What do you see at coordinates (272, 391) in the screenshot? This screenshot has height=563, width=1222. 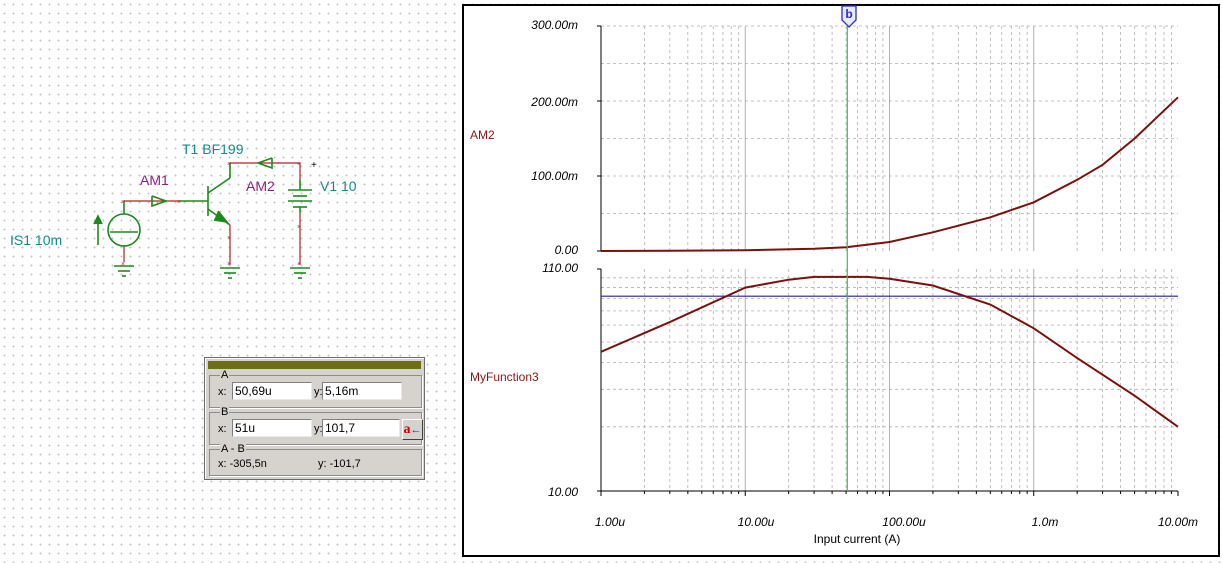 I see `cursor-a-x-field: 50,69u` at bounding box center [272, 391].